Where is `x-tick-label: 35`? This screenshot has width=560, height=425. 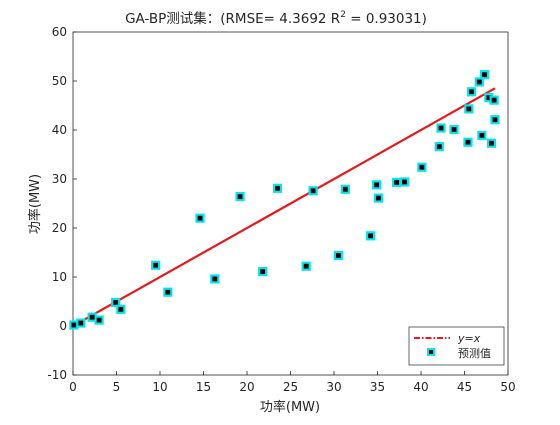 x-tick-label: 35 is located at coordinates (377, 387).